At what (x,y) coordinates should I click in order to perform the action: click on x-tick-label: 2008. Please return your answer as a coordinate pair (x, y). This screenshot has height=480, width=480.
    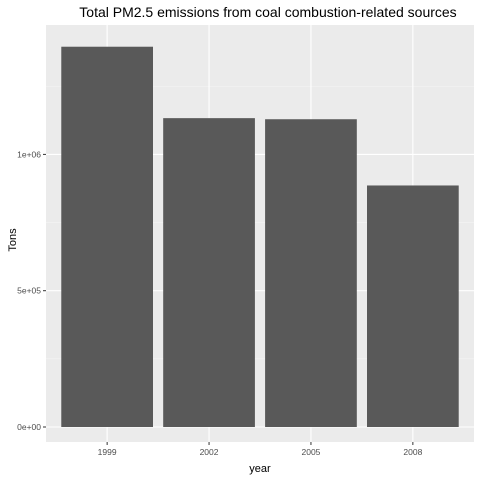
    Looking at the image, I should click on (412, 452).